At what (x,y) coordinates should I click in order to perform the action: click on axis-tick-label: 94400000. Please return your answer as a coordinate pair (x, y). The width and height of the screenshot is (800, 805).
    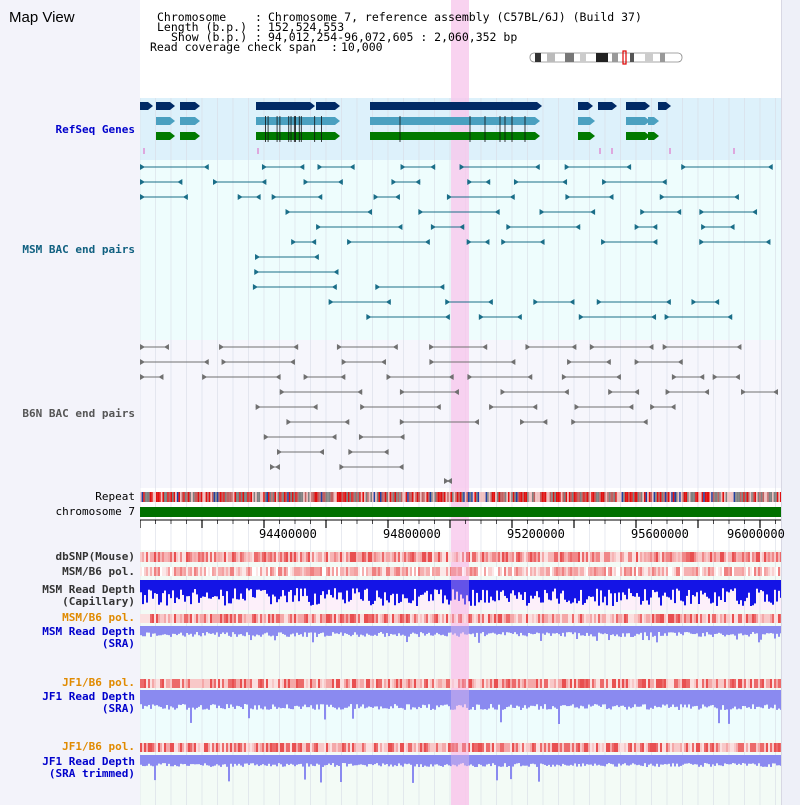
    Looking at the image, I should click on (288, 534).